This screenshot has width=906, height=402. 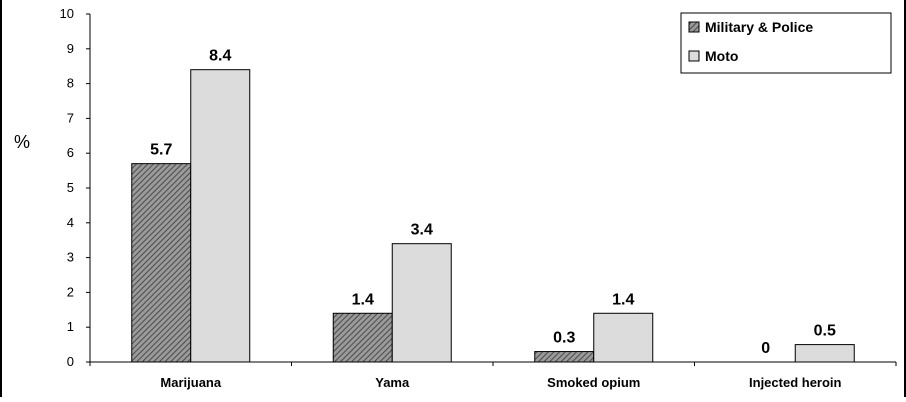 What do you see at coordinates (70, 326) in the screenshot?
I see `y-tick-label: 1` at bounding box center [70, 326].